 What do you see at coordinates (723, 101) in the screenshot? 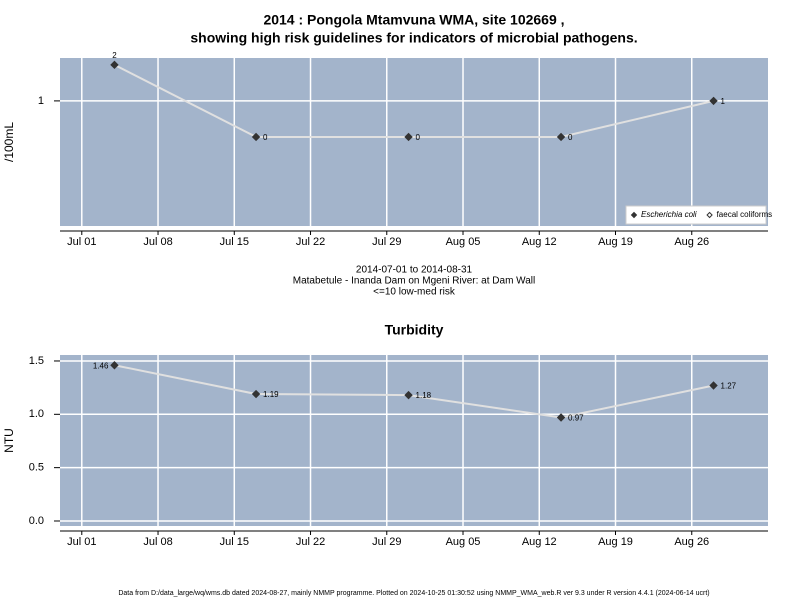
I see `data-label: 1` at bounding box center [723, 101].